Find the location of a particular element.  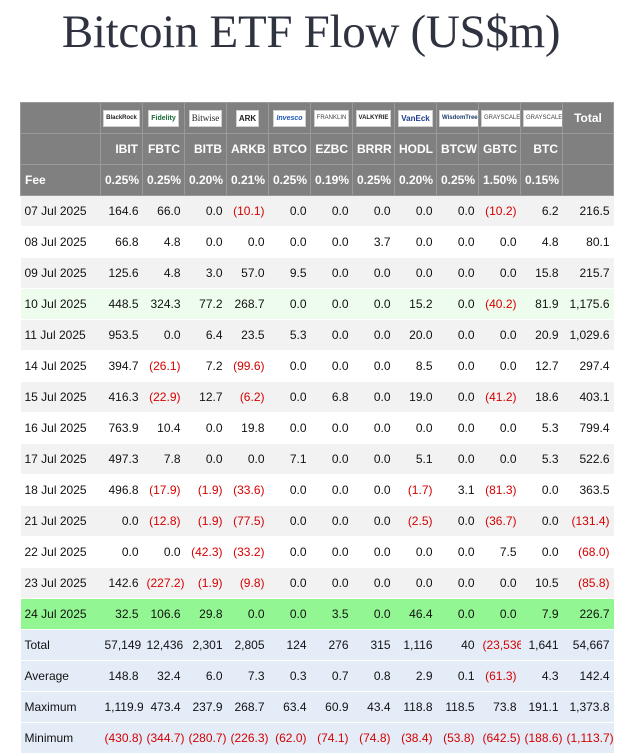

fee-total-cell is located at coordinates (588, 180).